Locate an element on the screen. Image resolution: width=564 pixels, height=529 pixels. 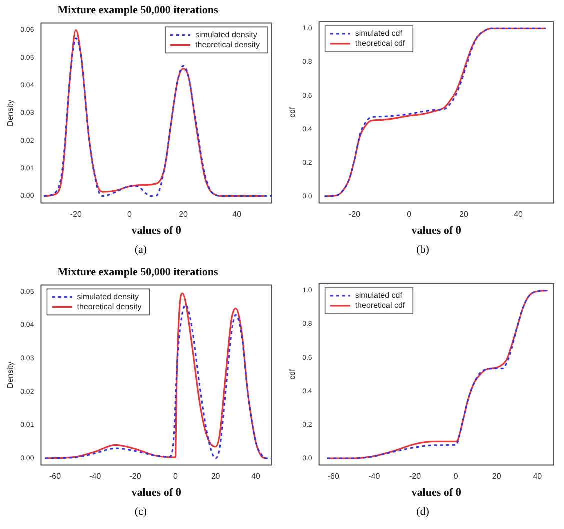
text: (b) is located at coordinates (423, 250).